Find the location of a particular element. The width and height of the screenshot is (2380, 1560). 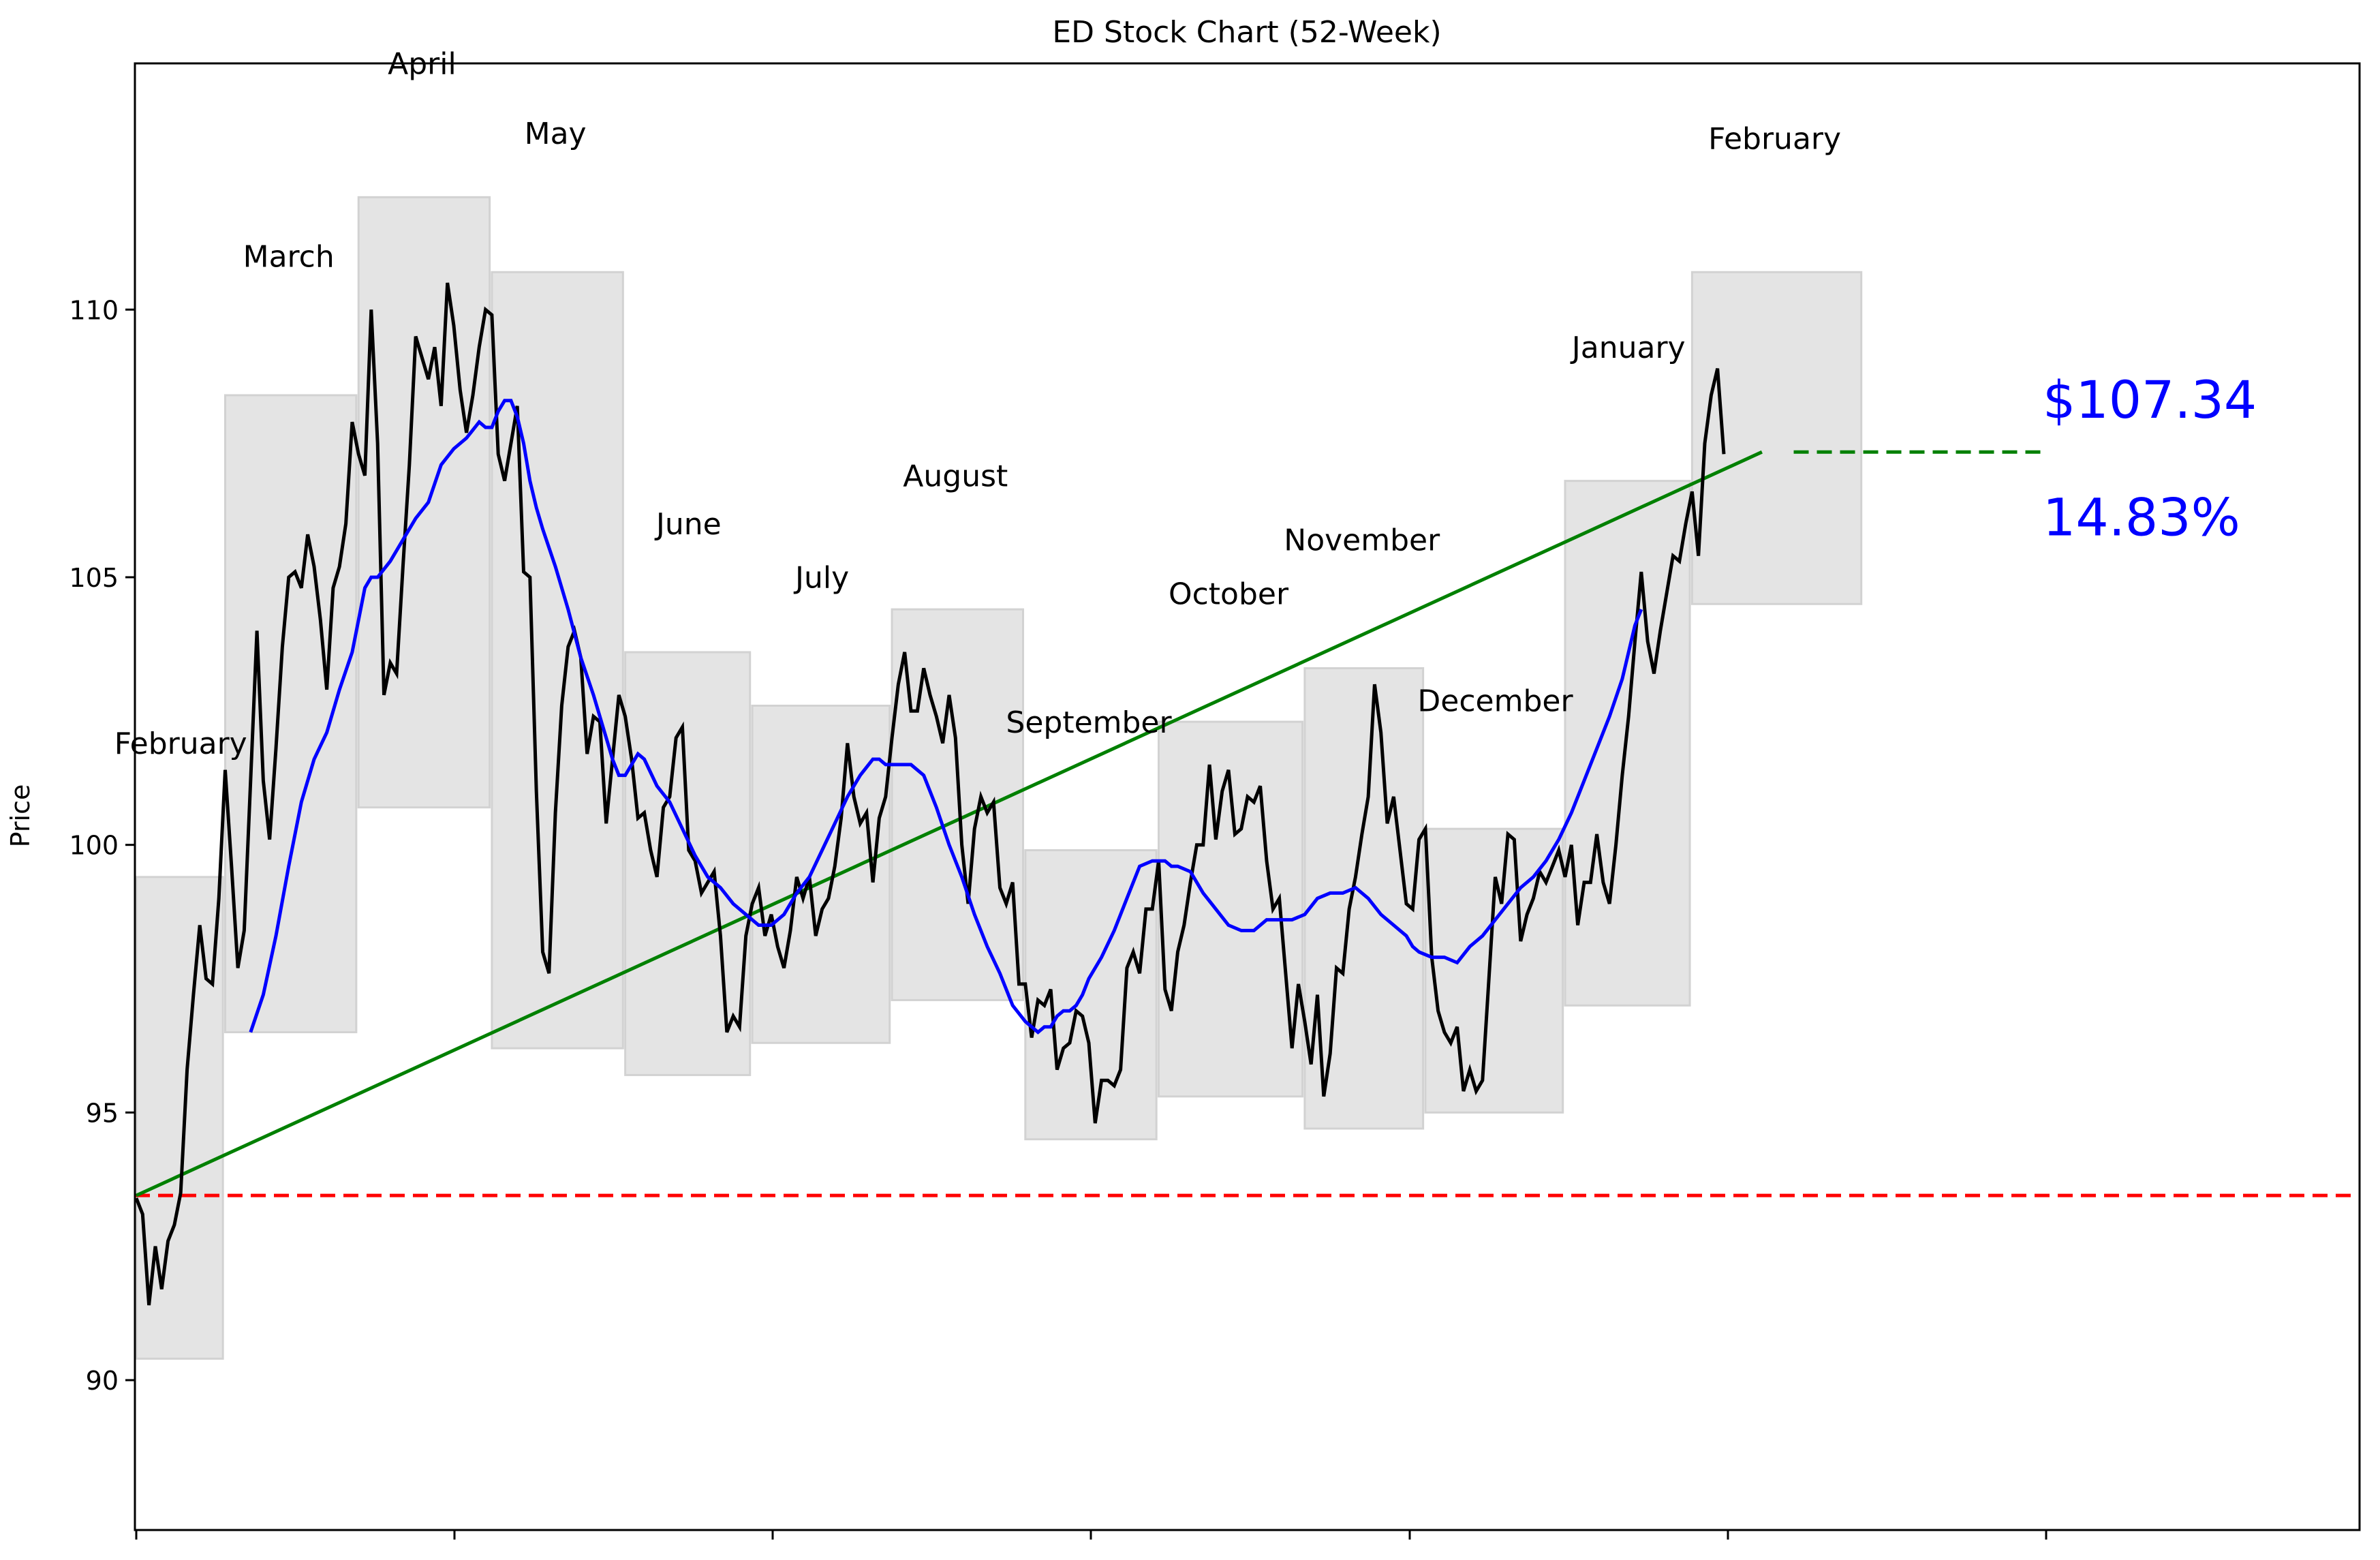

annotations: $107.34 14.83% is located at coordinates (2150, 458).